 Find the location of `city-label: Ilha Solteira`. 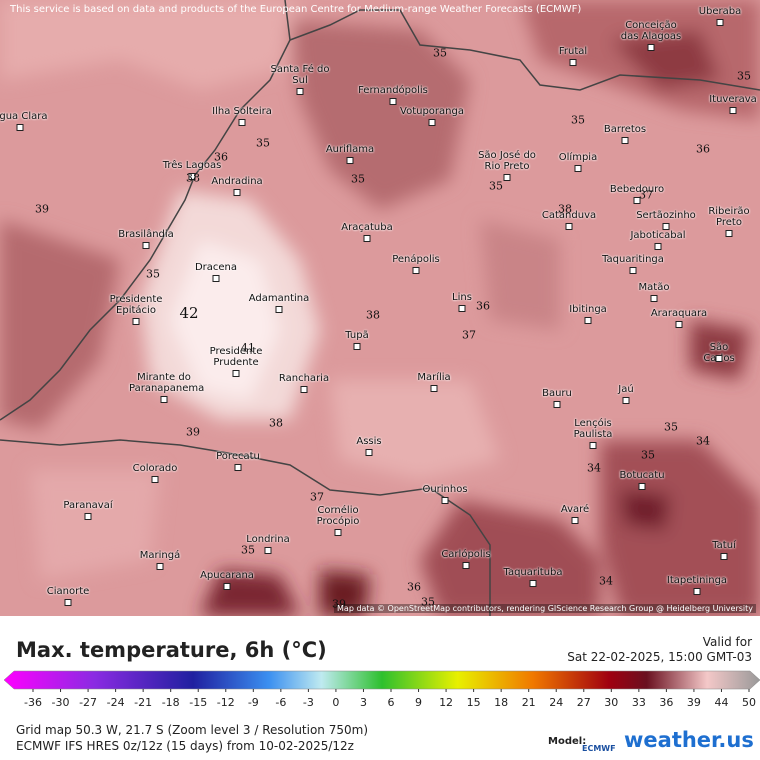

city-label: Ilha Solteira is located at coordinates (242, 111).